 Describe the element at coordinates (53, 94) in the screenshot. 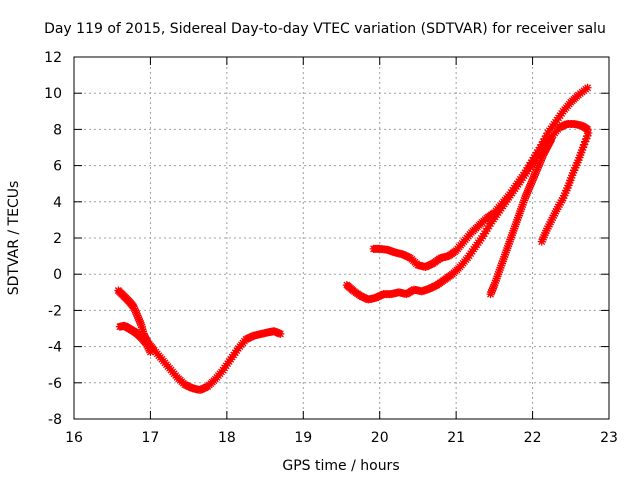

I see `y-tick-label: 10` at that location.